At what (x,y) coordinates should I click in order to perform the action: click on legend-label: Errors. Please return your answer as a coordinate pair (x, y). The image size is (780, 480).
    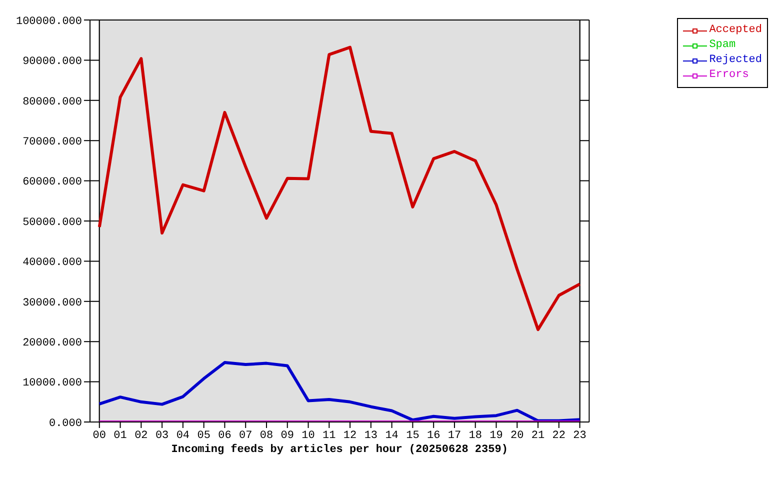
    Looking at the image, I should click on (729, 75).